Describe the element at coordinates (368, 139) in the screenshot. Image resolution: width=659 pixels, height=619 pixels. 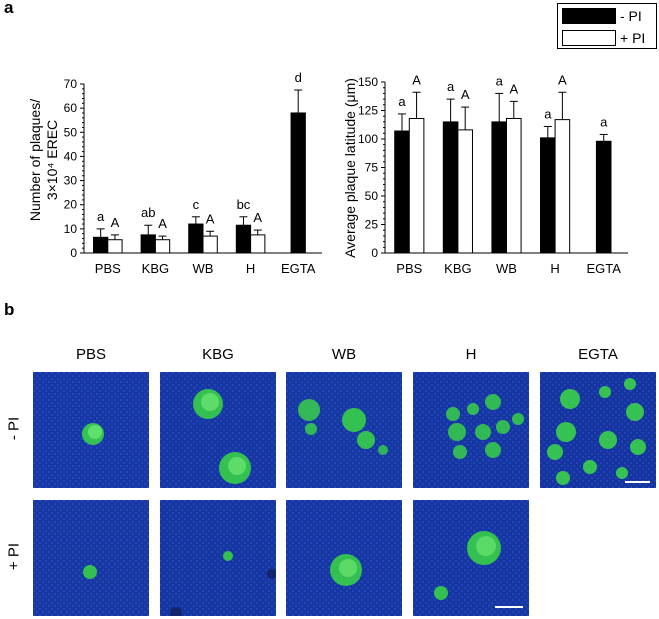
I see `chart2-y-tick-label: 100` at that location.